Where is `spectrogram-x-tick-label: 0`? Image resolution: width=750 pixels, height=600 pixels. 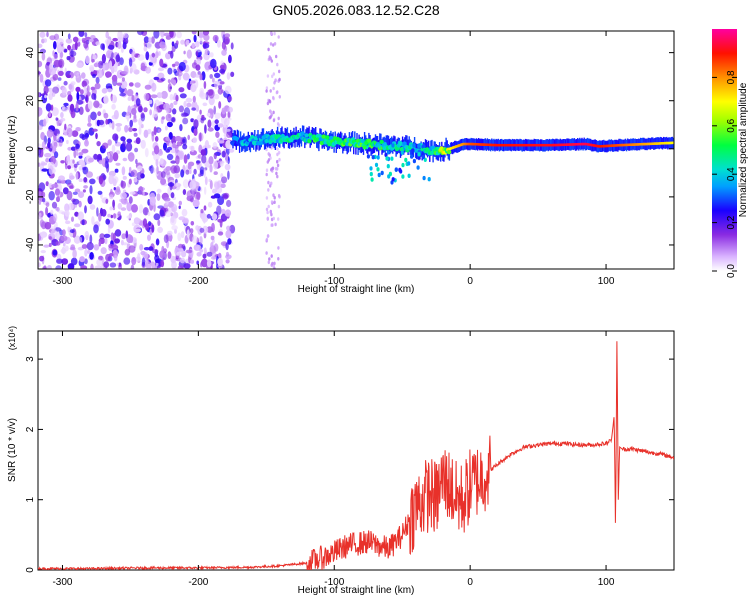 spectrogram-x-tick-label: 0 is located at coordinates (470, 281).